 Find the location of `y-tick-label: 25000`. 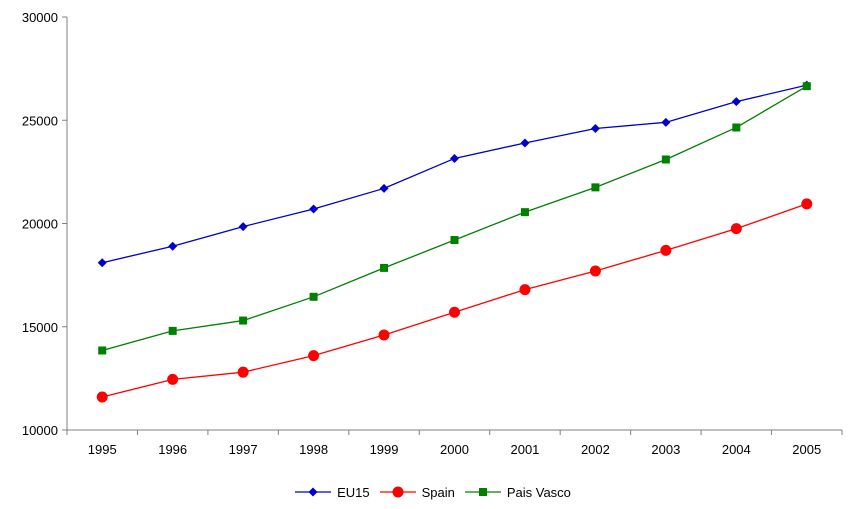

y-tick-label: 25000 is located at coordinates (40, 120).